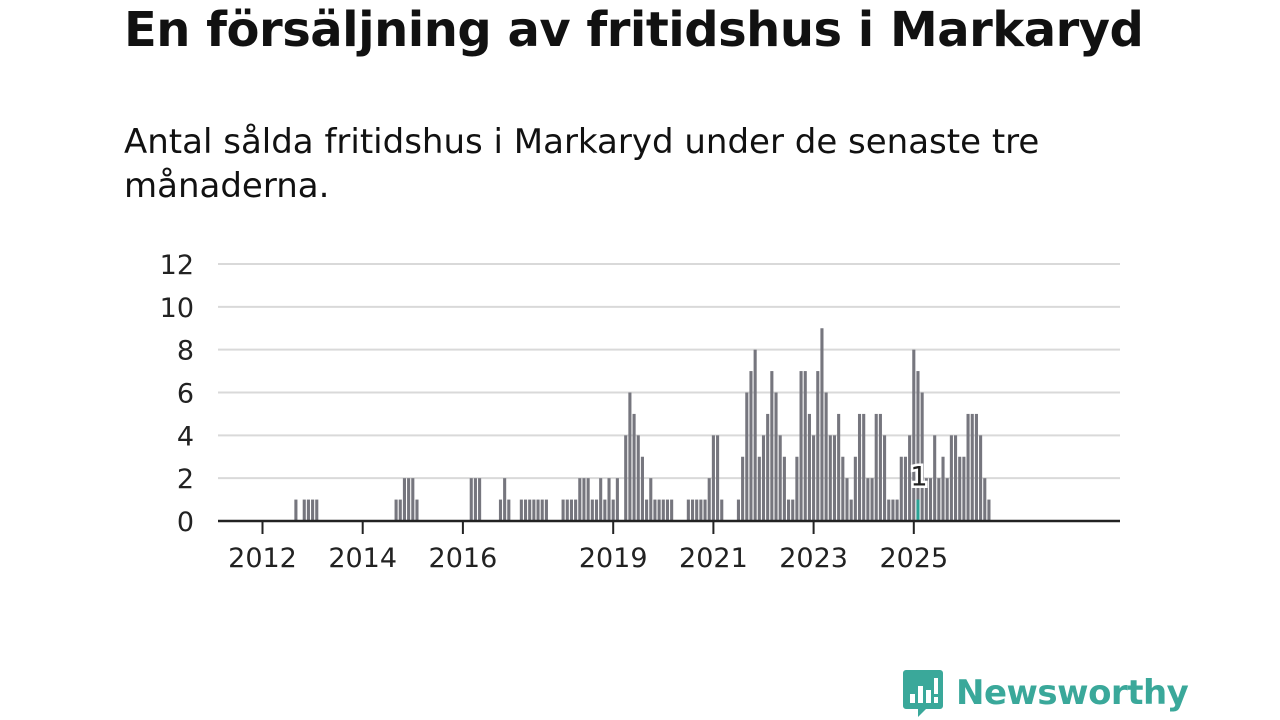 Image resolution: width=1280 pixels, height=720 pixels. I want to click on y-tick-label: 4, so click(185, 436).